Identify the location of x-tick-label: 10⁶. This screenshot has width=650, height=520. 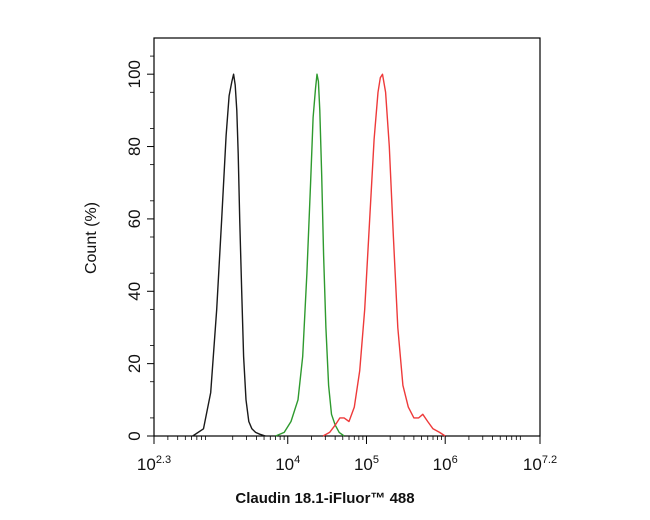
(445, 464).